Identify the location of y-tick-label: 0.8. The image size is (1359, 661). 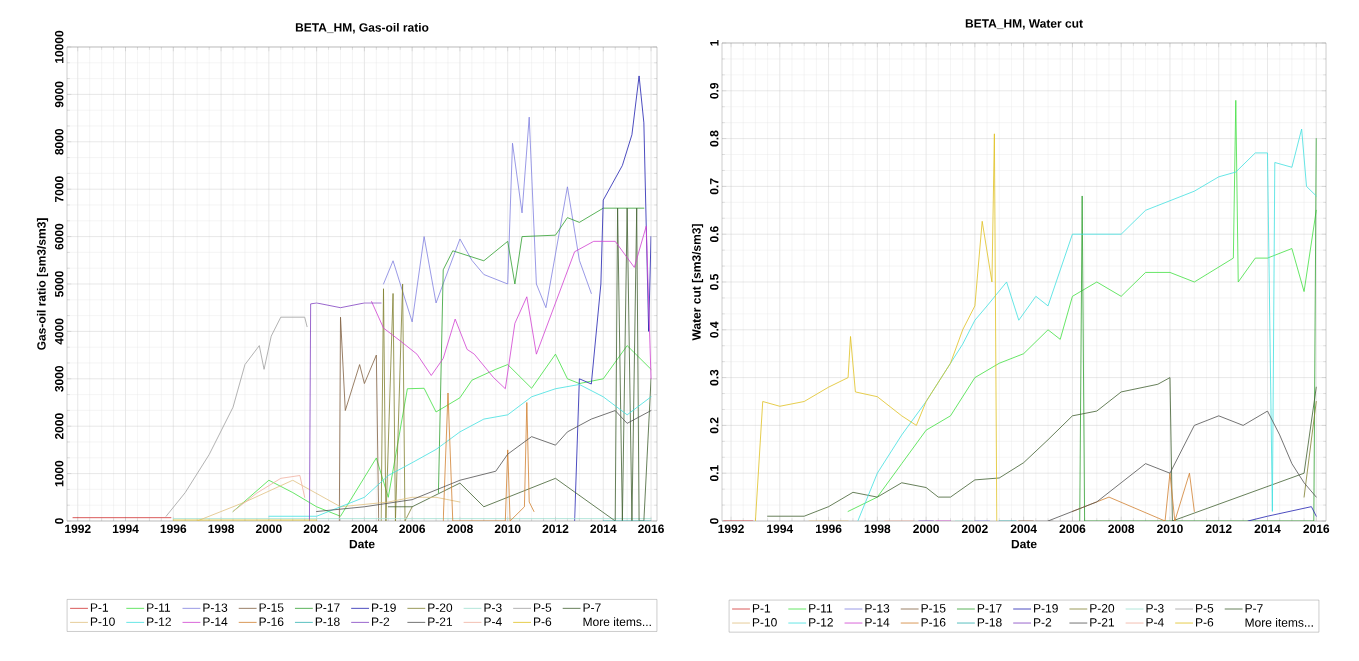
(714, 138).